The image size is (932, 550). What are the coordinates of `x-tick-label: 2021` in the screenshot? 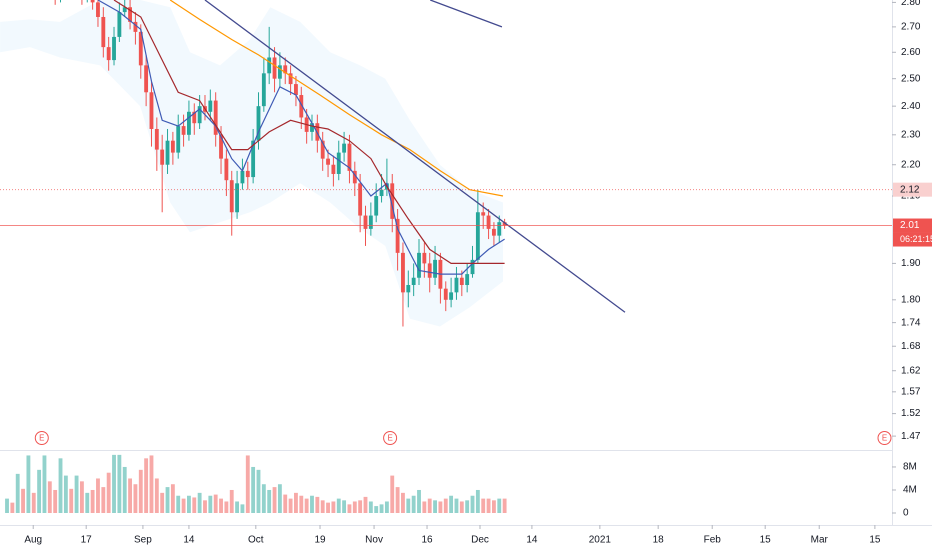 It's located at (600, 540).